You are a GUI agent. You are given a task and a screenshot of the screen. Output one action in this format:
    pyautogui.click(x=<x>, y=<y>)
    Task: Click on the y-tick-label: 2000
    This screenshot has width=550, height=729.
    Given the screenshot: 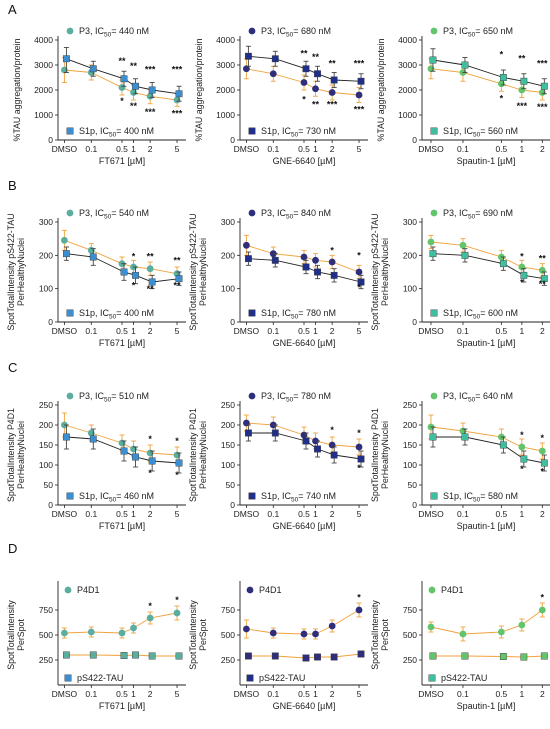 What is the action you would take?
    pyautogui.click(x=407, y=90)
    